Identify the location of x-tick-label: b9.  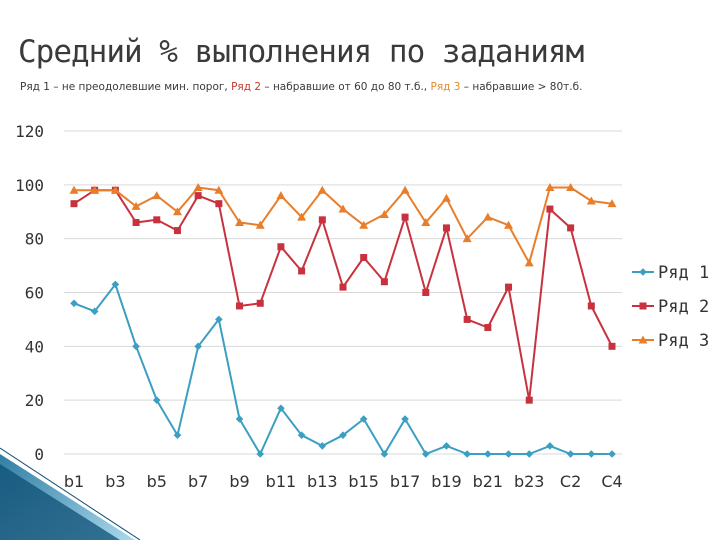
(239, 481).